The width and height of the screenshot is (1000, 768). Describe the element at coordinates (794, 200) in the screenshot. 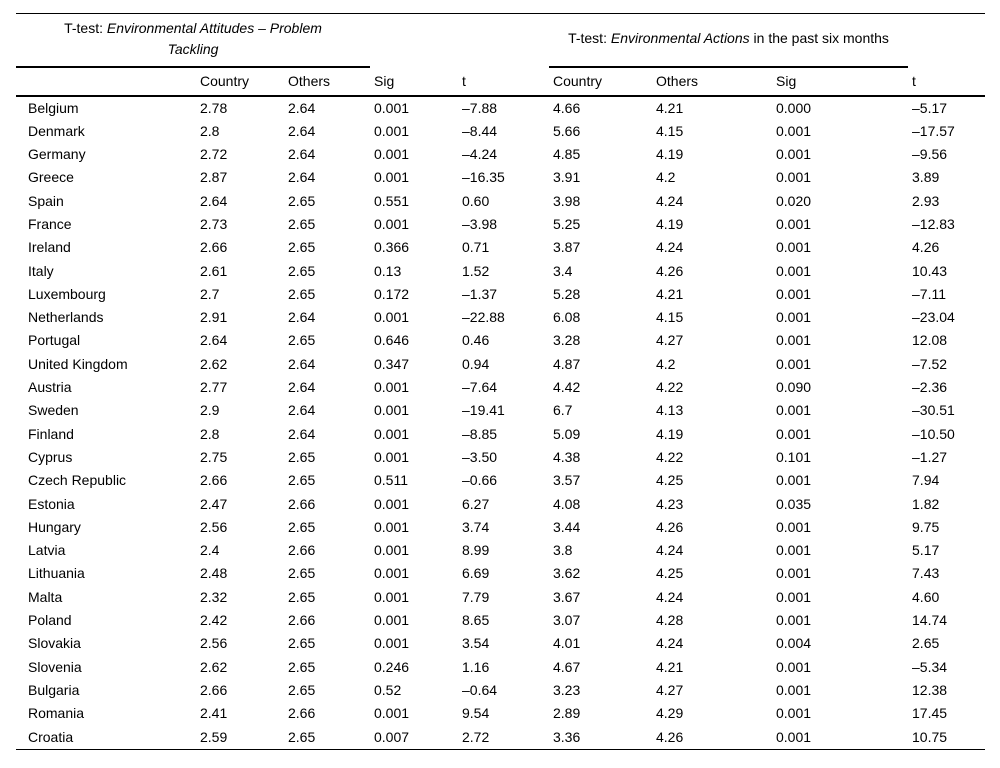

I see `value-cell: 0.020` at that location.